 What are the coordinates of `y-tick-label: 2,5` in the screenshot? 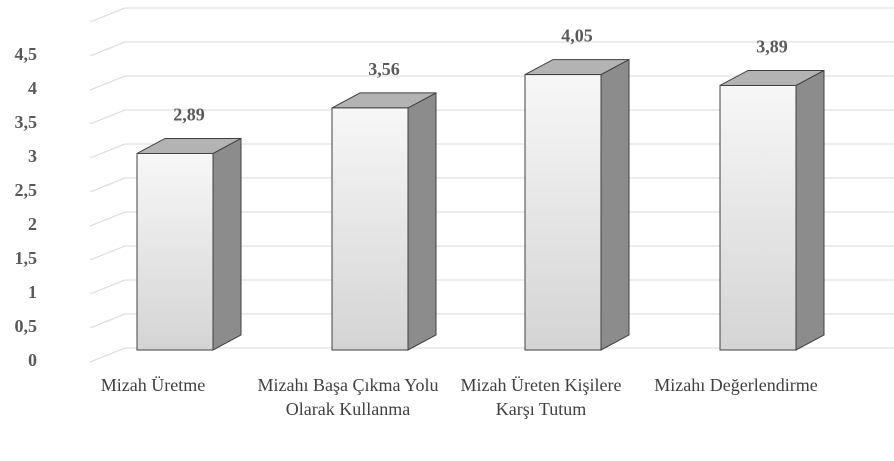 It's located at (26, 190).